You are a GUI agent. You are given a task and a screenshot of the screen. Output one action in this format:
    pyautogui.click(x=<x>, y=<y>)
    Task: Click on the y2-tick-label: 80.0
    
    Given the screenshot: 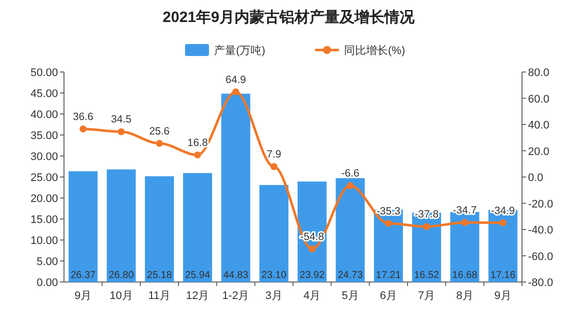 What is the action you would take?
    pyautogui.click(x=539, y=73)
    